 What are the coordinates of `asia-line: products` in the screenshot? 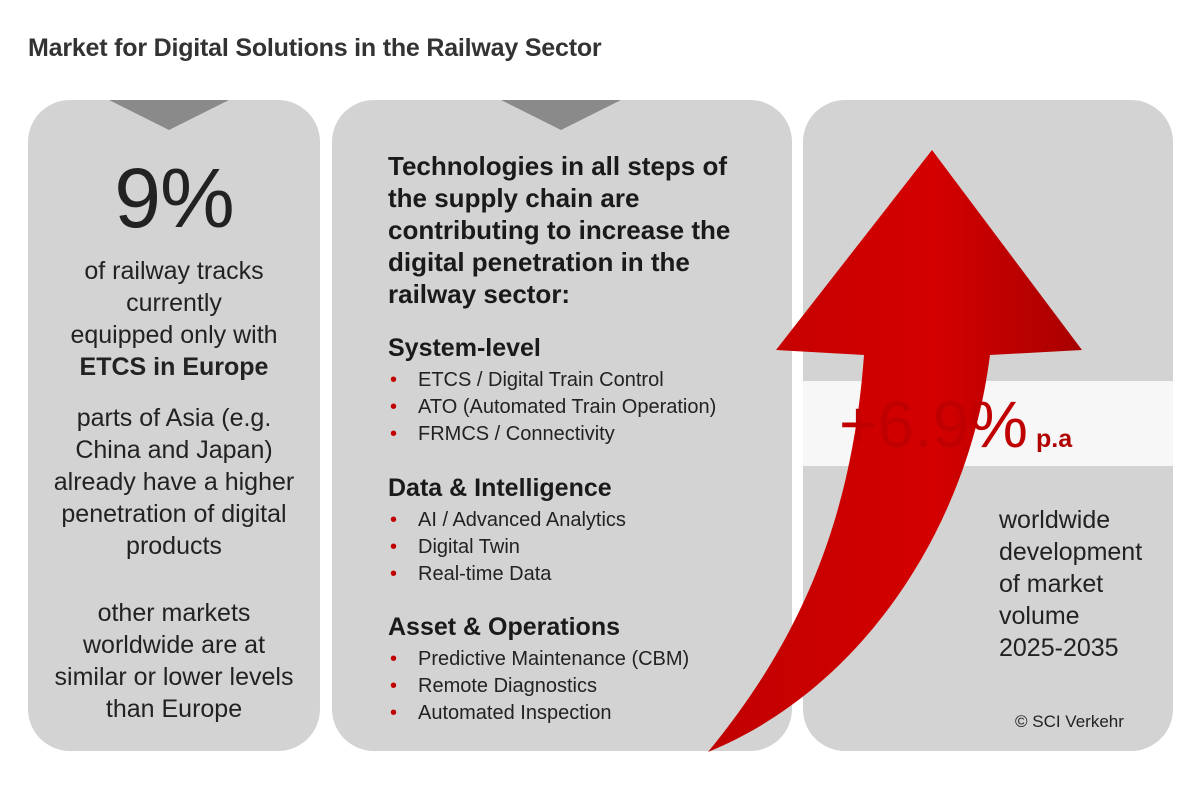 It's located at (174, 546).